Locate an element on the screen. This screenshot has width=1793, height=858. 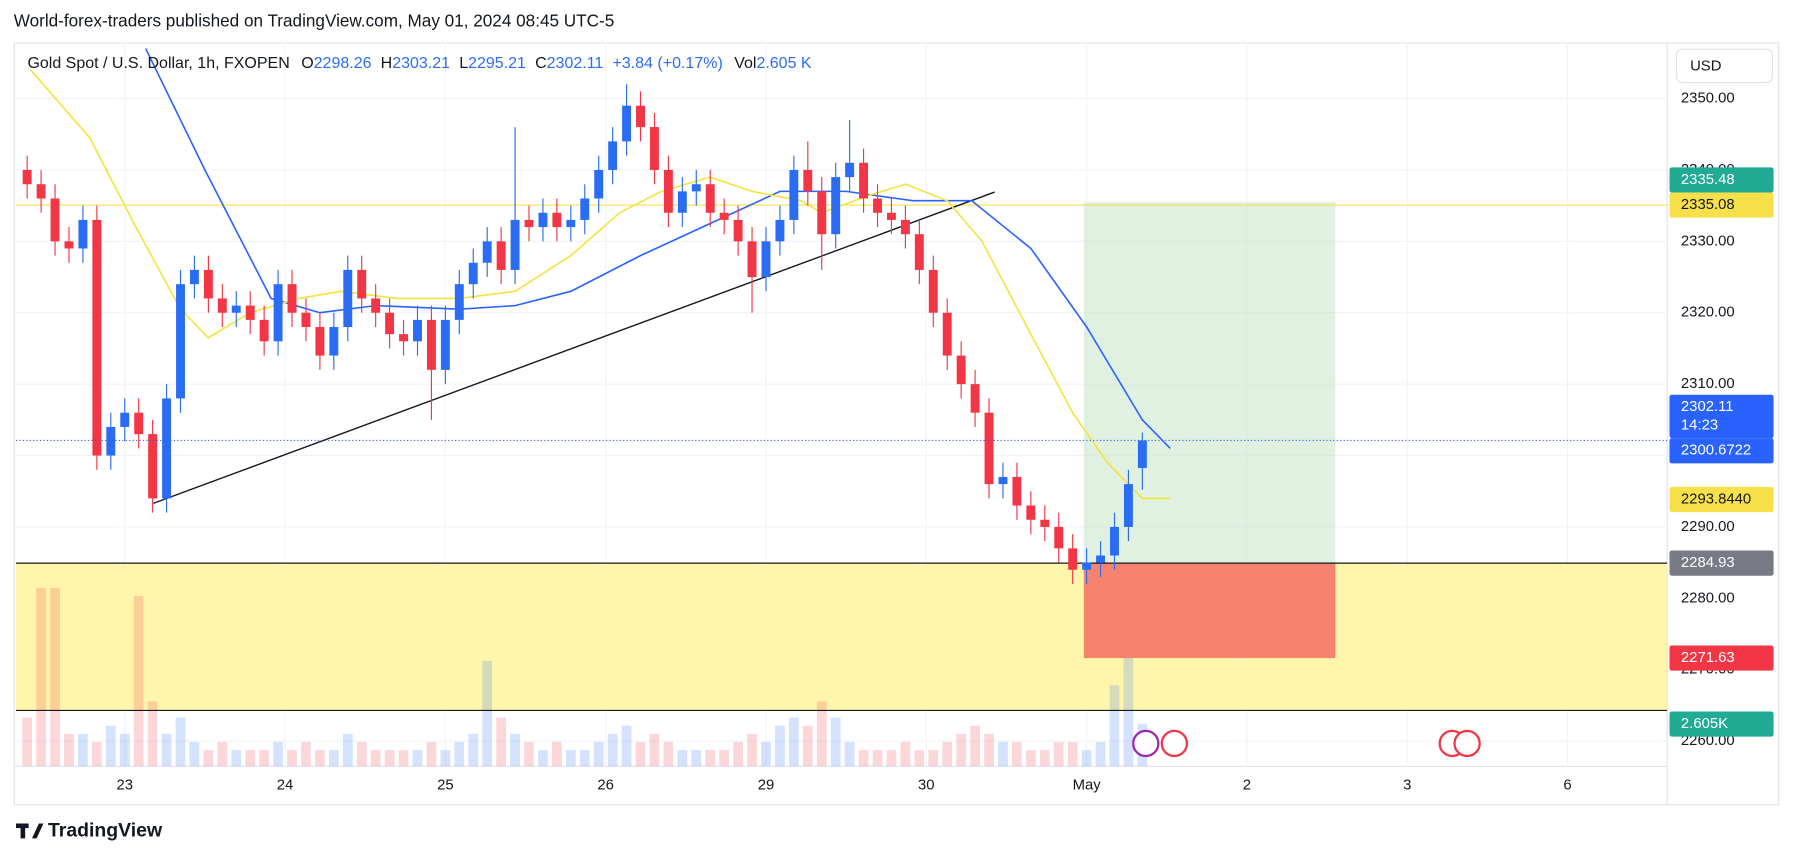
event-icons is located at coordinates (1306, 743).